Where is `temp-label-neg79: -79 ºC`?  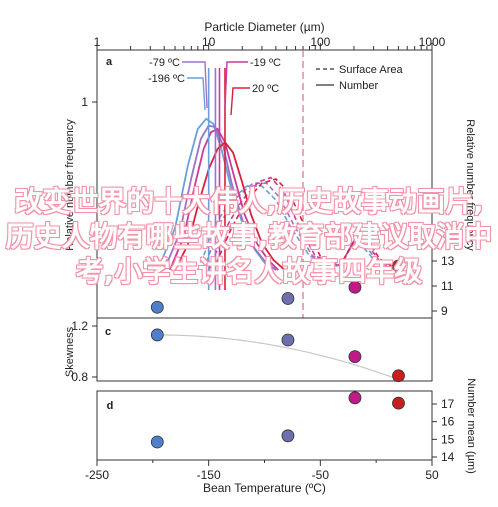 temp-label-neg79: -79 ºC is located at coordinates (164, 63).